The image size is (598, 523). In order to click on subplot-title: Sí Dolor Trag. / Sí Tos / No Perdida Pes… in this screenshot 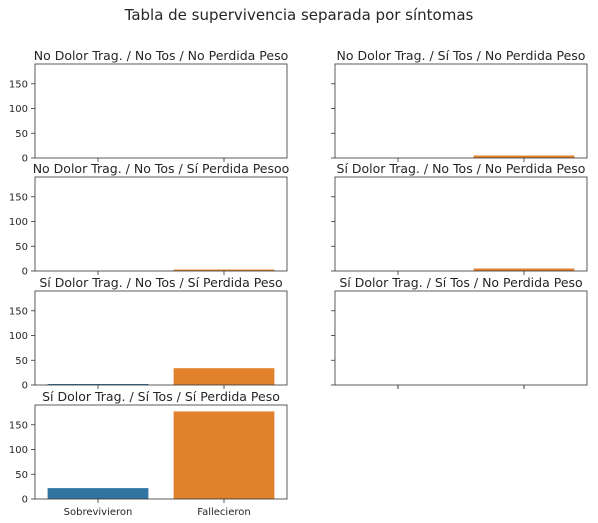, I will do `click(460, 282)`.